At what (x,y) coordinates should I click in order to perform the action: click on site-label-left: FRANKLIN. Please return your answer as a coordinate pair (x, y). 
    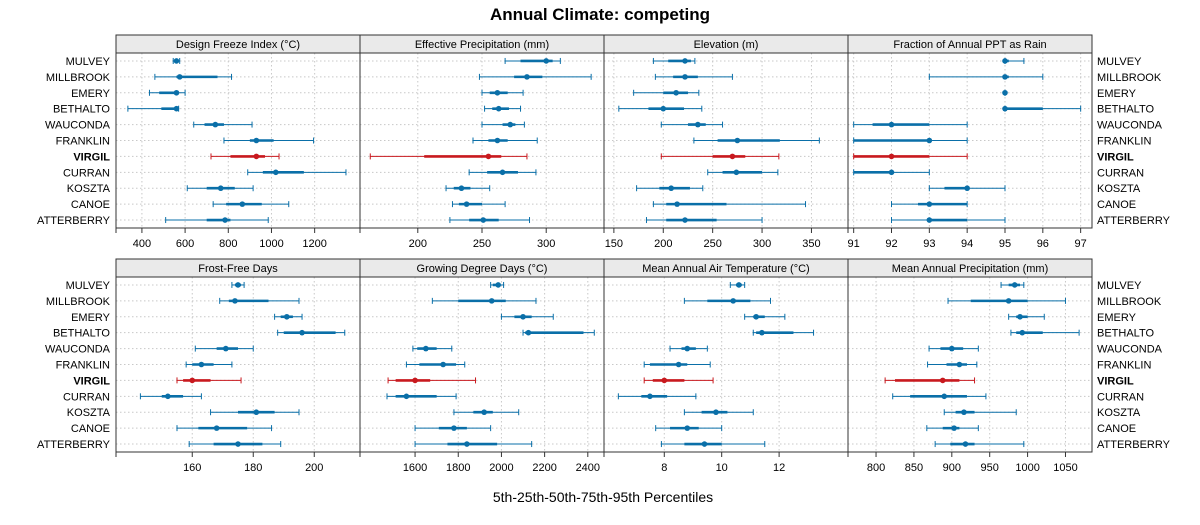
    Looking at the image, I should click on (83, 366).